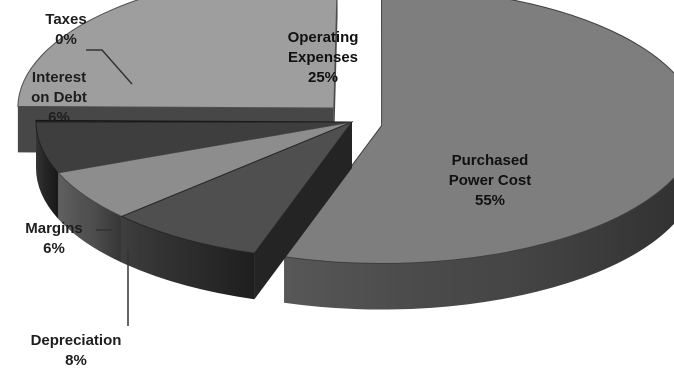  I want to click on slice-label-taxes-0: Taxes, so click(65, 19).